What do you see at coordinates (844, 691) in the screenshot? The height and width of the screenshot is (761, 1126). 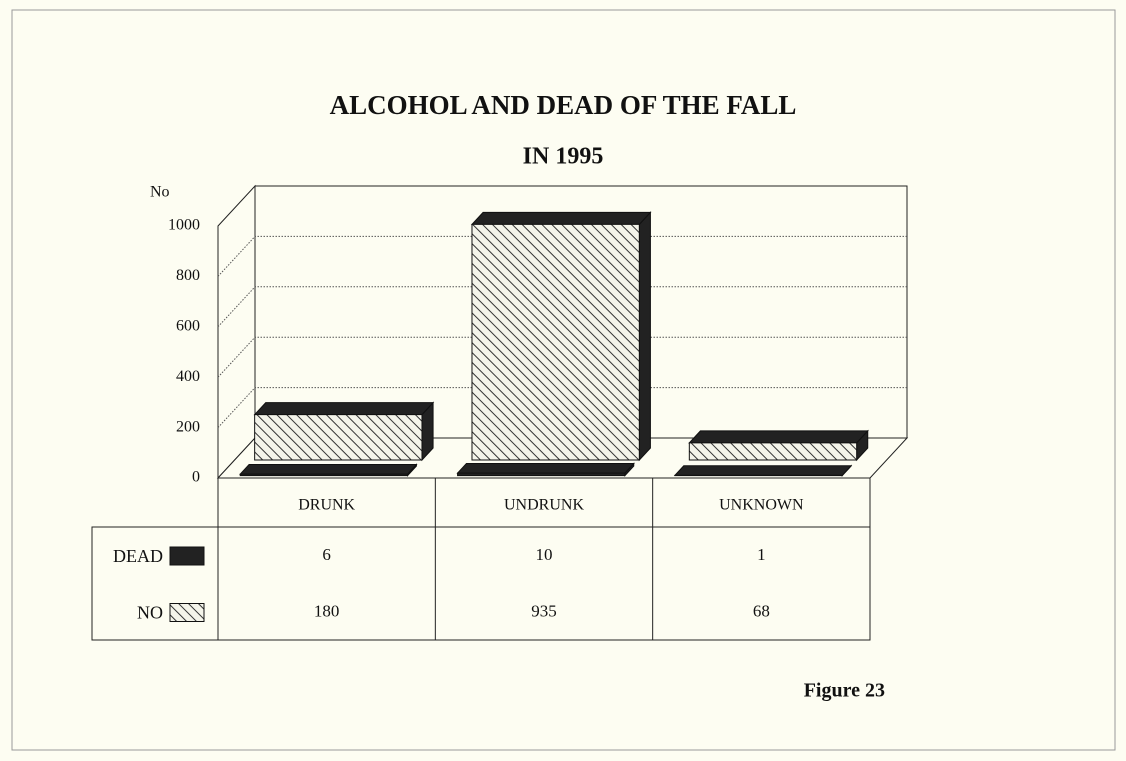 I see `figure-label: Figure 23` at bounding box center [844, 691].